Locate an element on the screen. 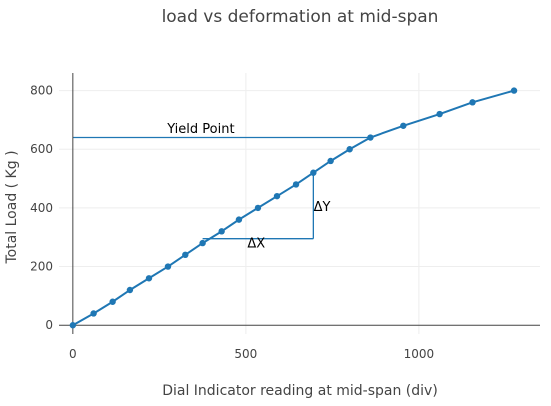 The image size is (551, 406). x-axis-title: Dial Indicator reading at mid-span (div) is located at coordinates (300, 391).